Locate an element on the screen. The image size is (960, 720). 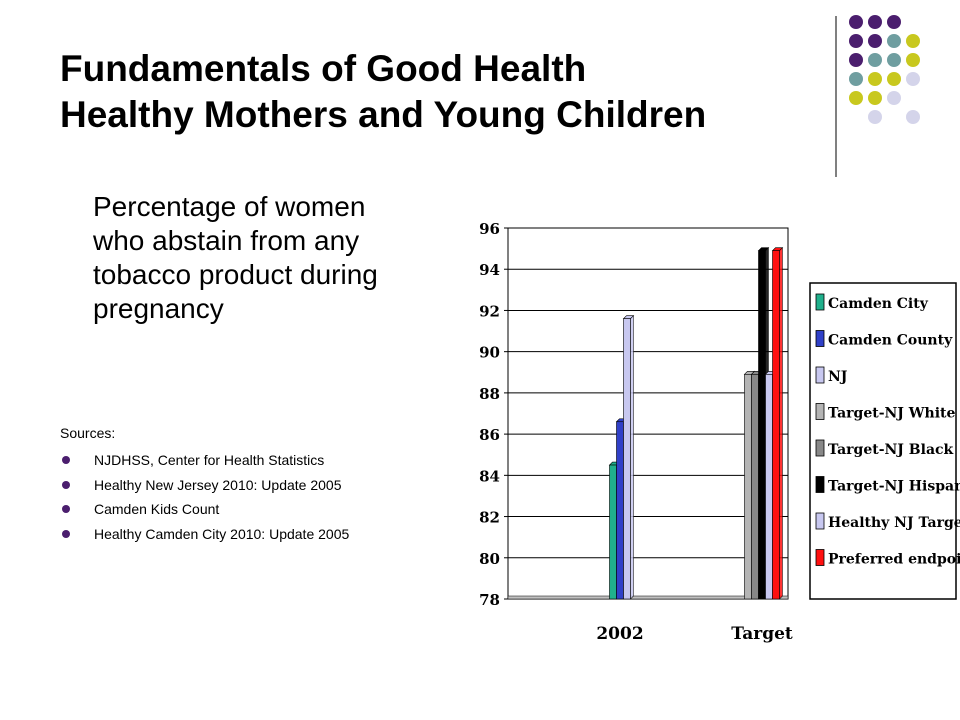
source-text: NJDHSS, Center for Health Statistics is located at coordinates (209, 460).